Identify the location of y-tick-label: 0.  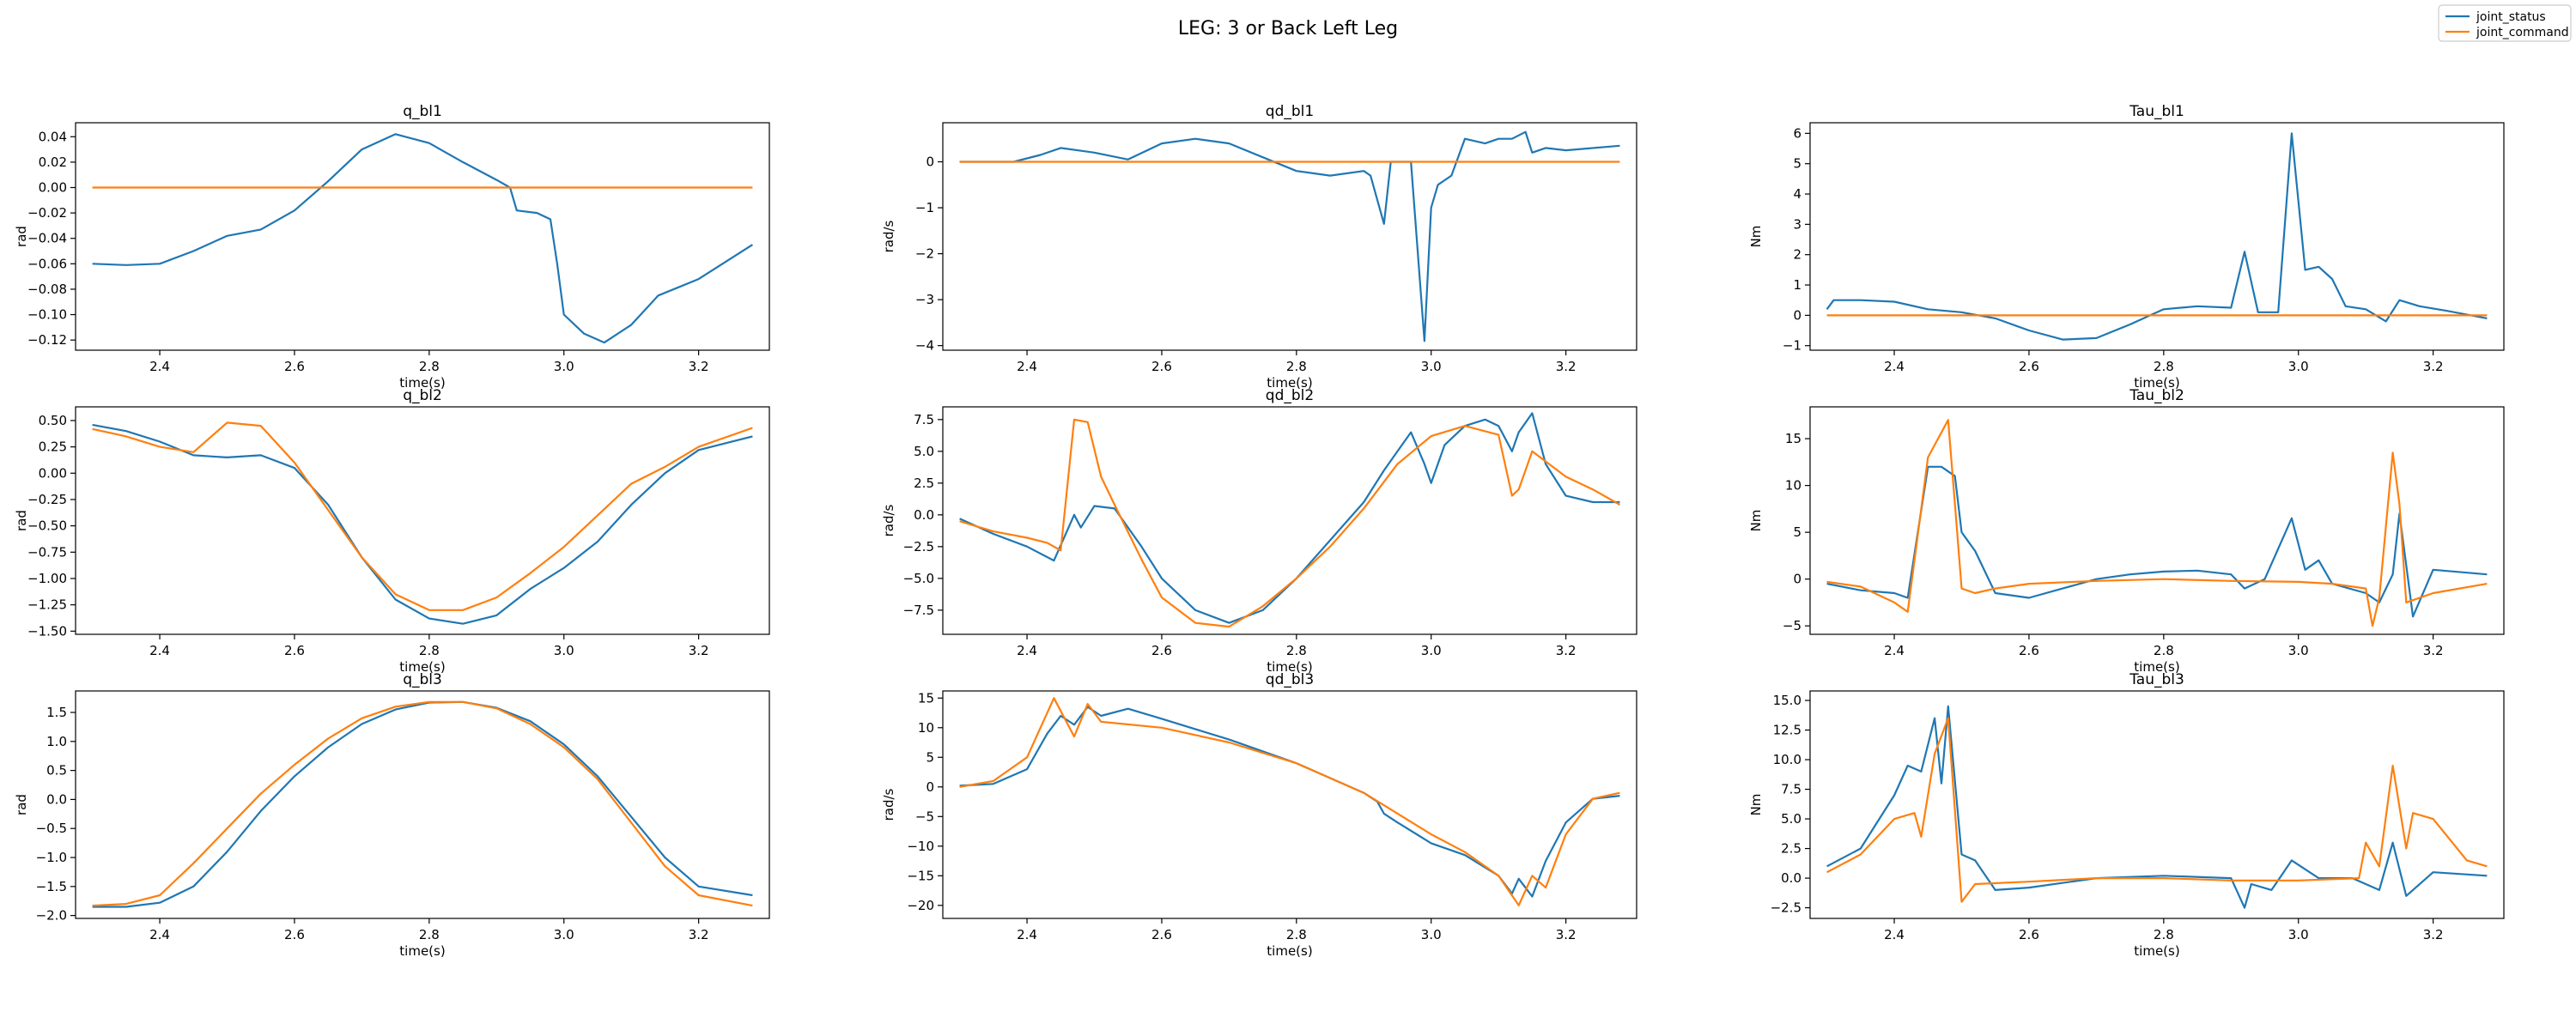
(1797, 315).